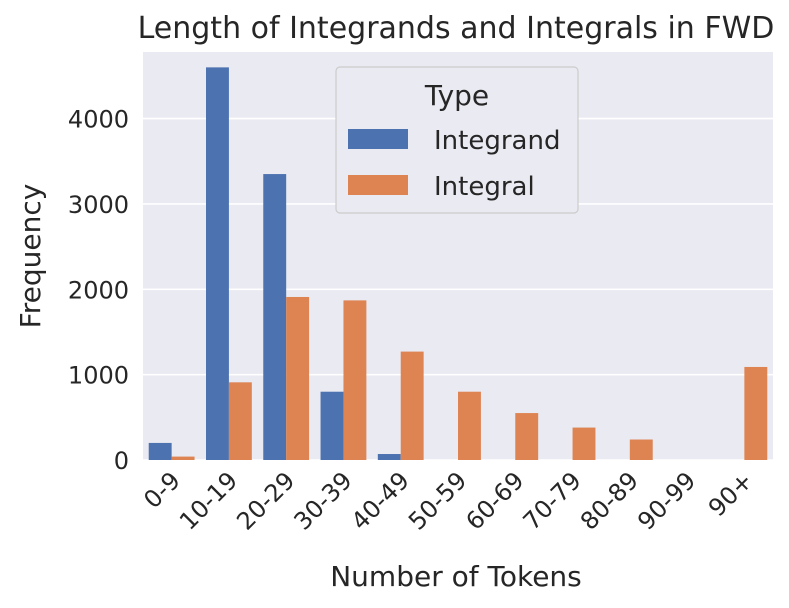  I want to click on x-tick-label-20-29: 20-29, so click(265, 500).